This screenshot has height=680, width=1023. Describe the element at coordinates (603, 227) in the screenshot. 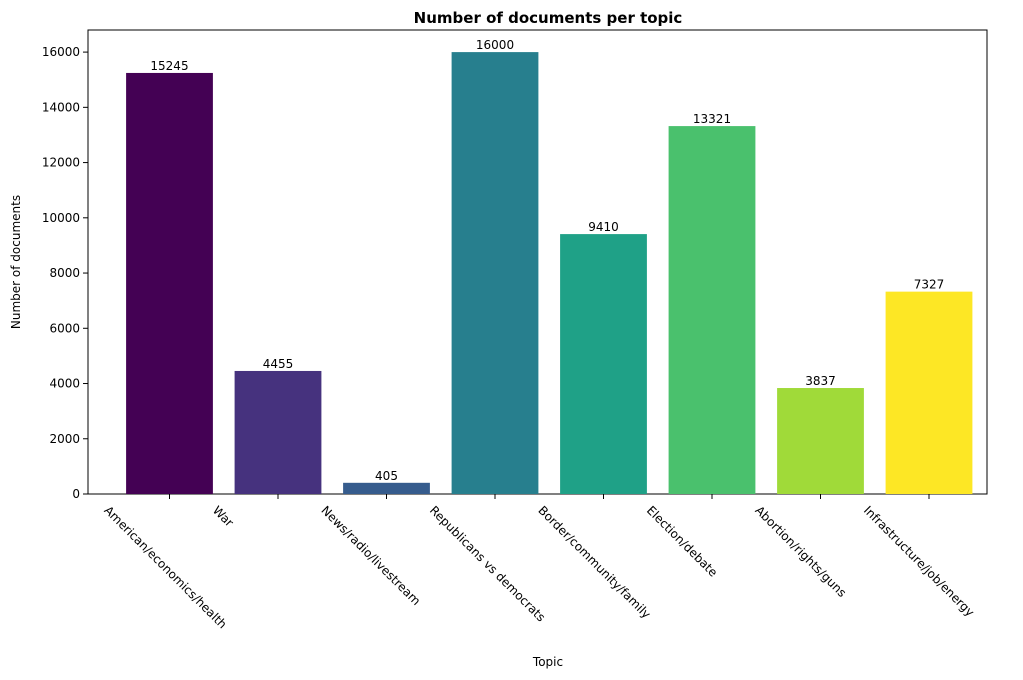

I see `data-label-4: 9410` at that location.